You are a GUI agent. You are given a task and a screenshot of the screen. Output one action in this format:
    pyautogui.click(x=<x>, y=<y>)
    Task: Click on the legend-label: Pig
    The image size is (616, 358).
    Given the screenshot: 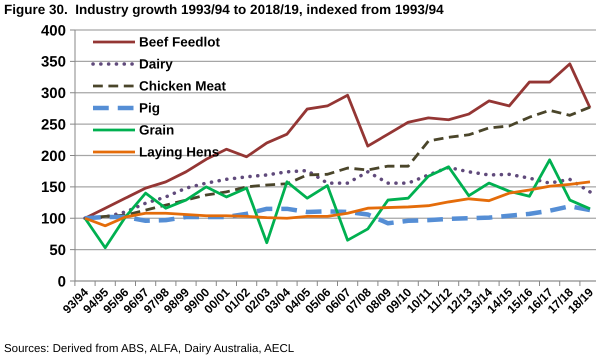 What is the action you would take?
    pyautogui.click(x=149, y=108)
    